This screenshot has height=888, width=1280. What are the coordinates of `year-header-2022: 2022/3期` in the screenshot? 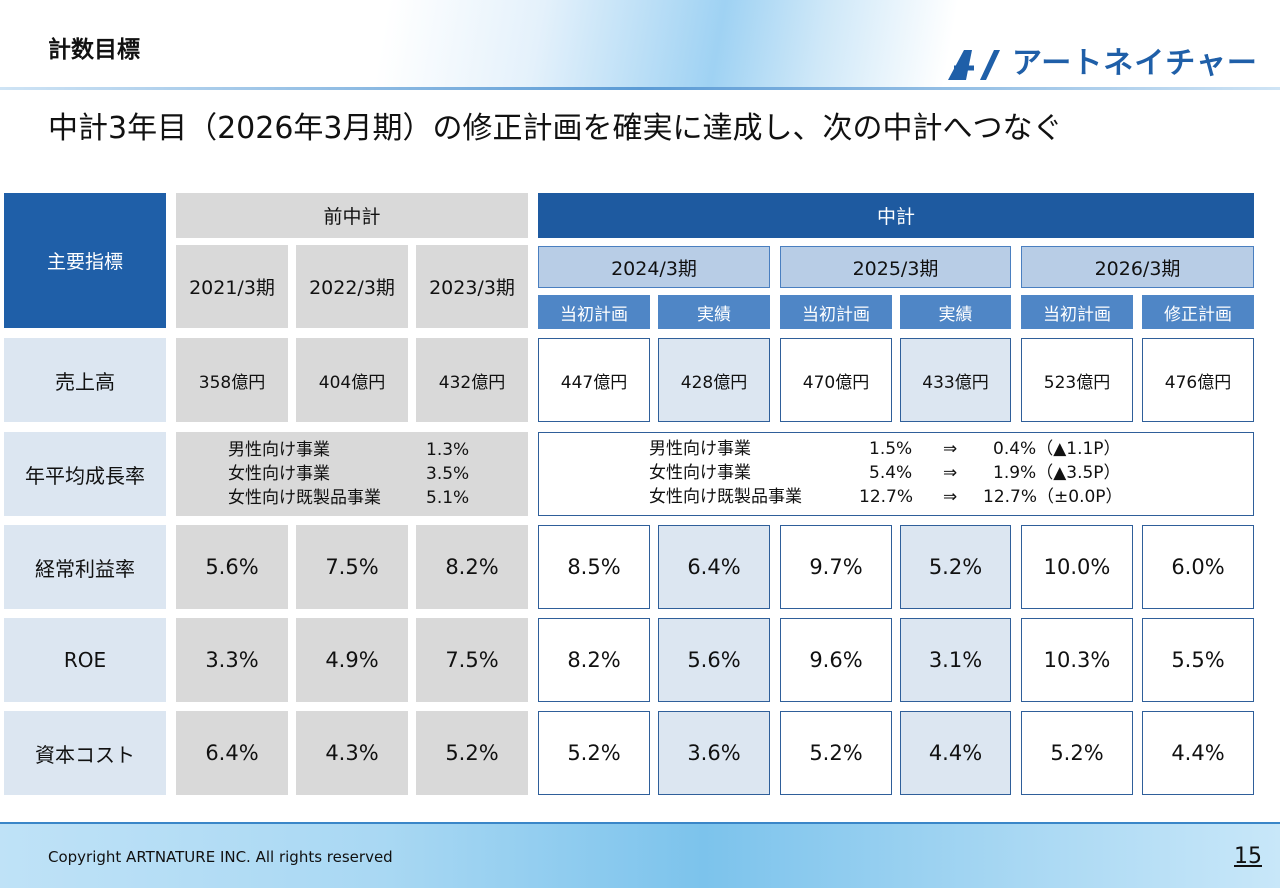 It's located at (352, 286).